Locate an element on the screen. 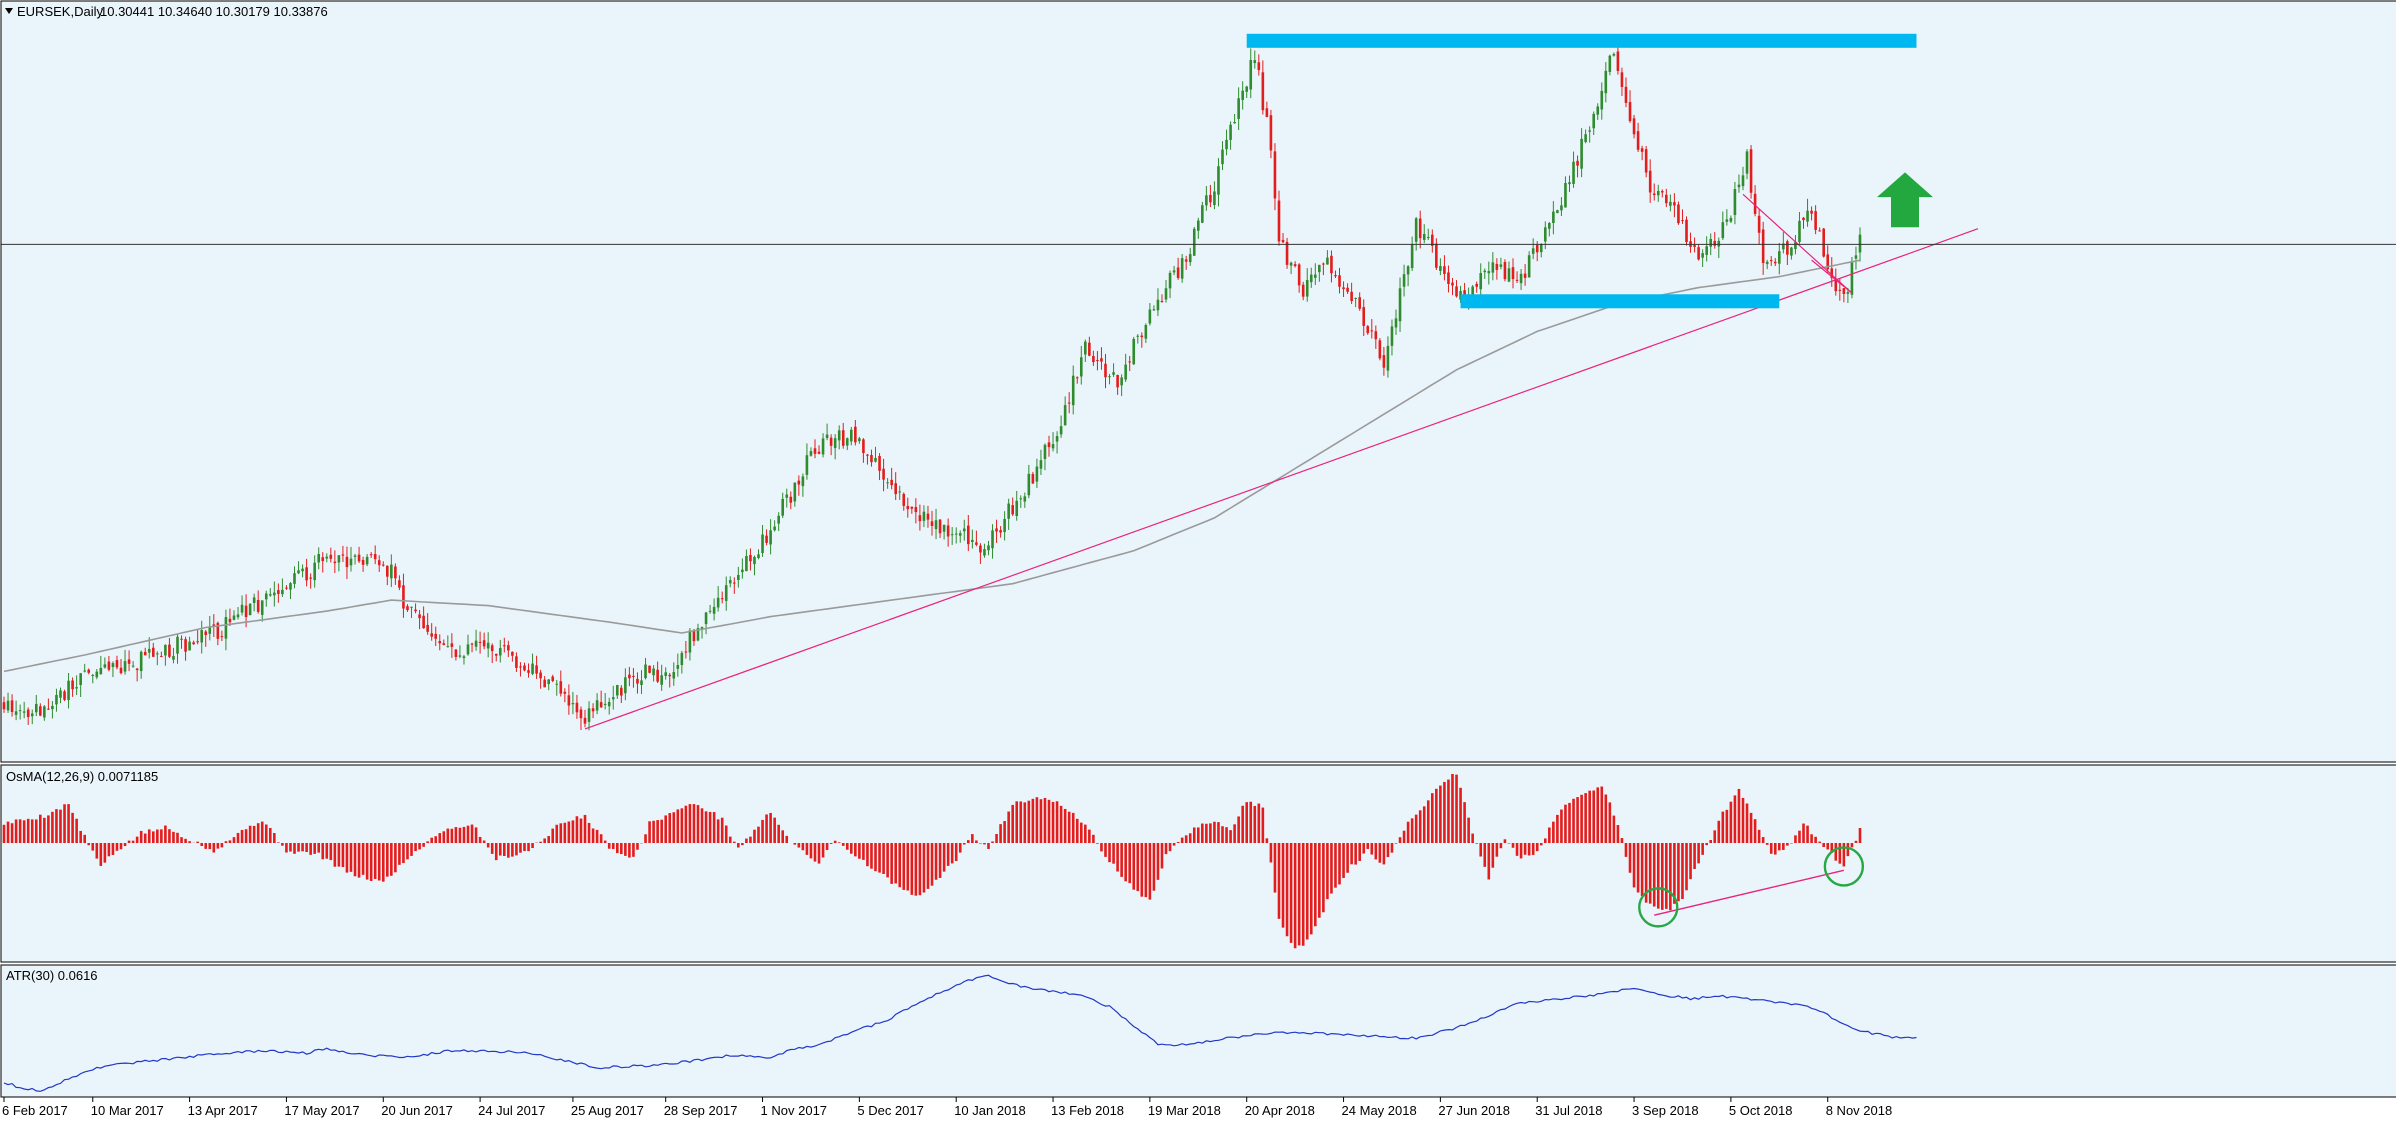 The height and width of the screenshot is (1125, 2396). triangle-down-icon is located at coordinates (9, 11).